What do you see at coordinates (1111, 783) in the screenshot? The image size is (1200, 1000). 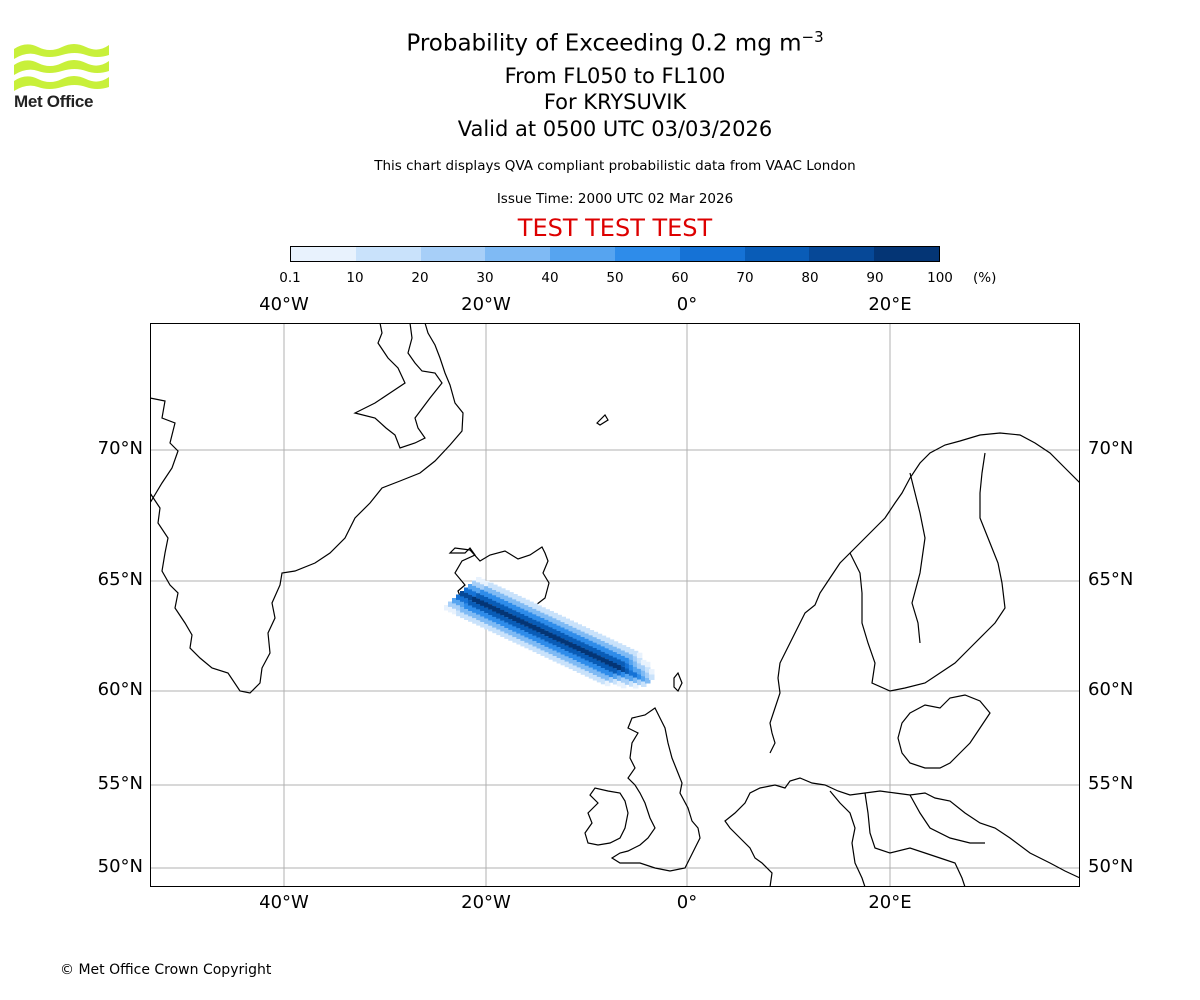 I see `latitude-label: 55°N` at bounding box center [1111, 783].